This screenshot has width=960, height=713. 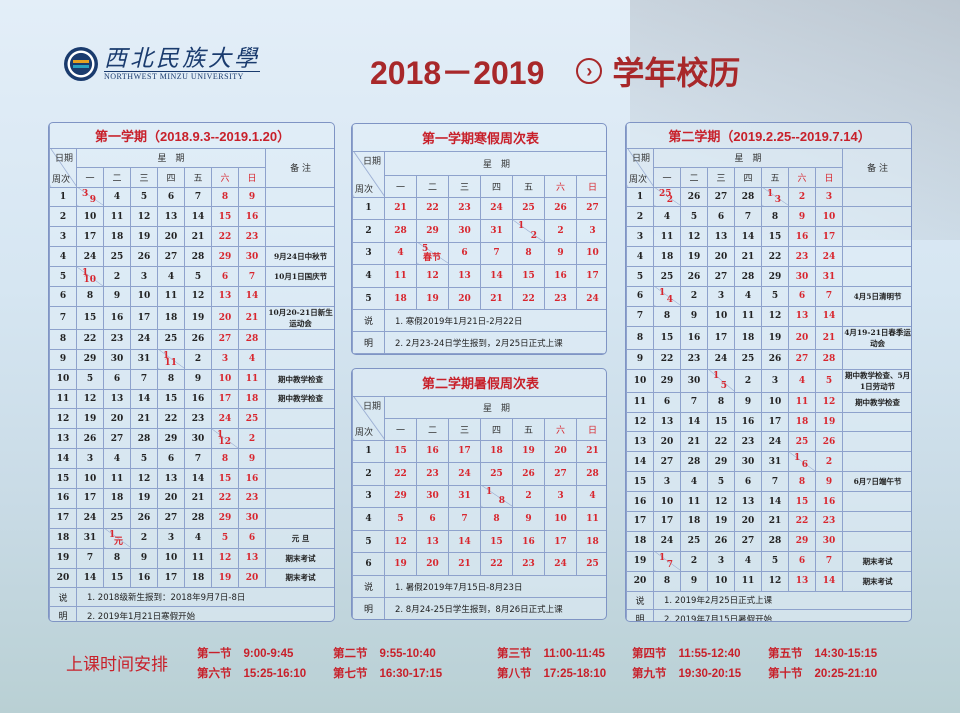 I want to click on period-name: 第六节, so click(x=214, y=674).